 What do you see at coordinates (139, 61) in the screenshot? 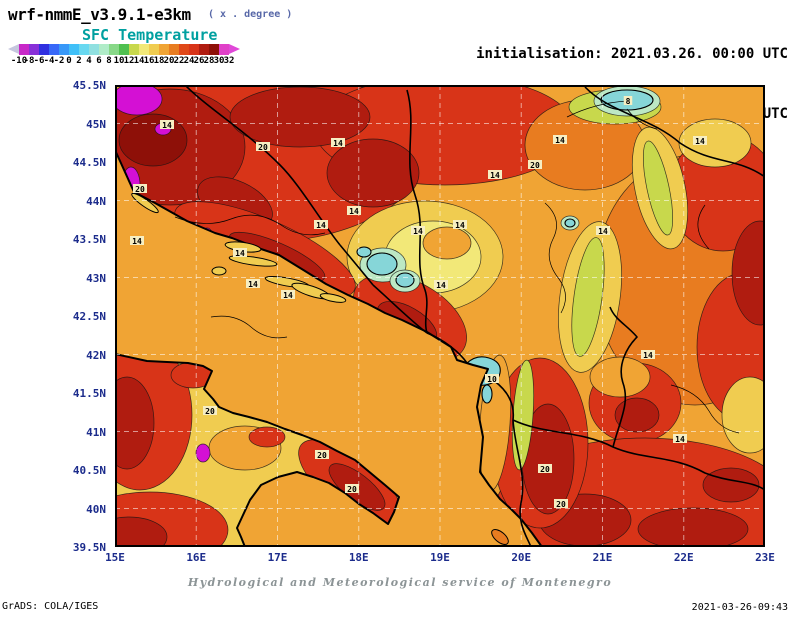
I see `colorbar-tick-label: 14` at bounding box center [139, 61].